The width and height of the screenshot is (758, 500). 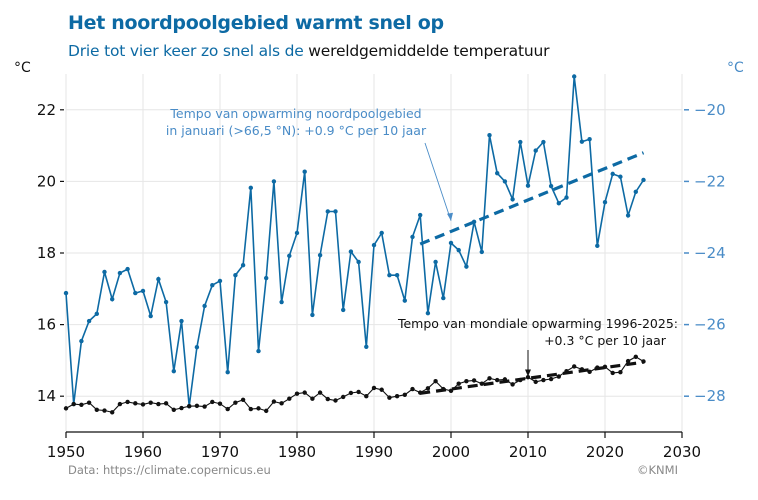 I want to click on arctic-trend-line, so click(x=532, y=198).